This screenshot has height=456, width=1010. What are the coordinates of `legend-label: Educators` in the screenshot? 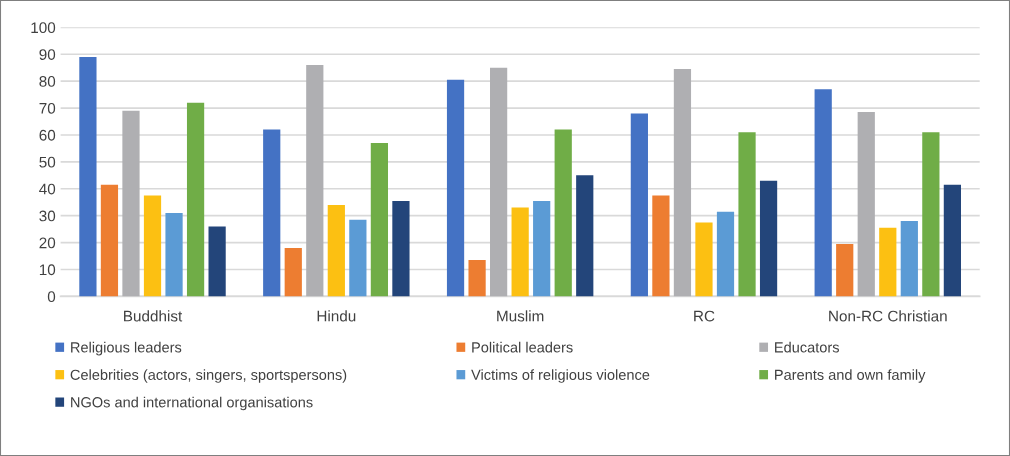 It's located at (807, 347).